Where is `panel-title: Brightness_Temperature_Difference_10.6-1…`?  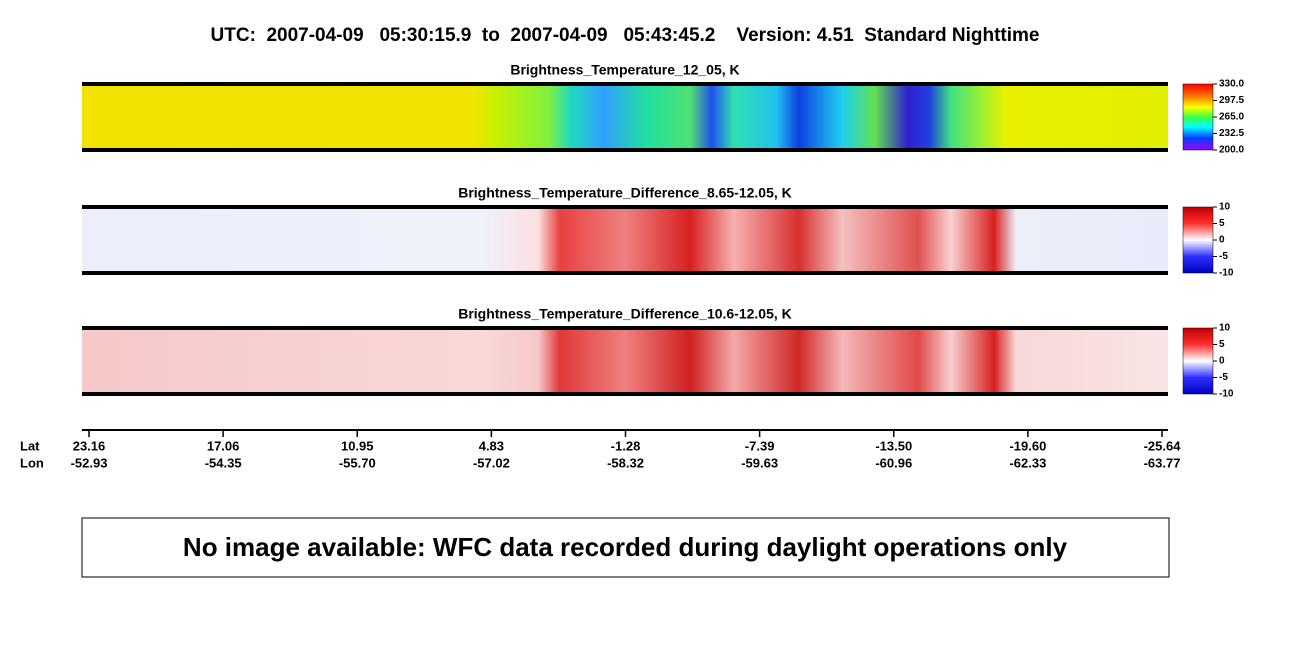 panel-title: Brightness_Temperature_Difference_10.6-1… is located at coordinates (625, 314).